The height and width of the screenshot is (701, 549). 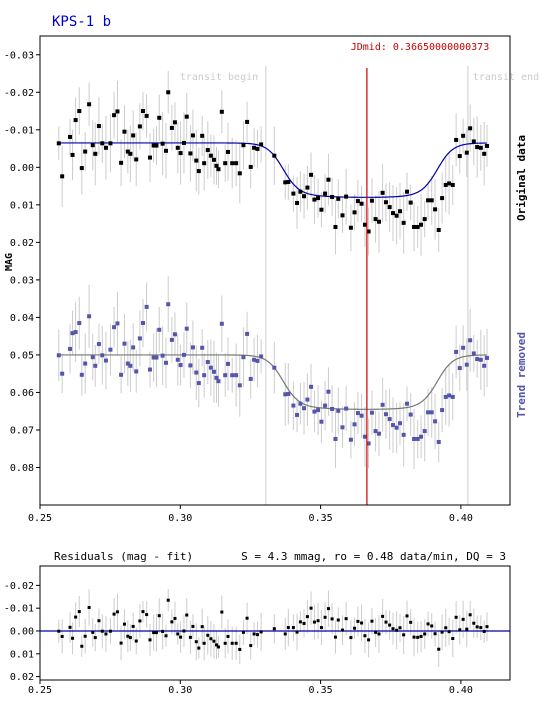 I want to click on residual-x-tick-label: 0.25, so click(x=40, y=690).